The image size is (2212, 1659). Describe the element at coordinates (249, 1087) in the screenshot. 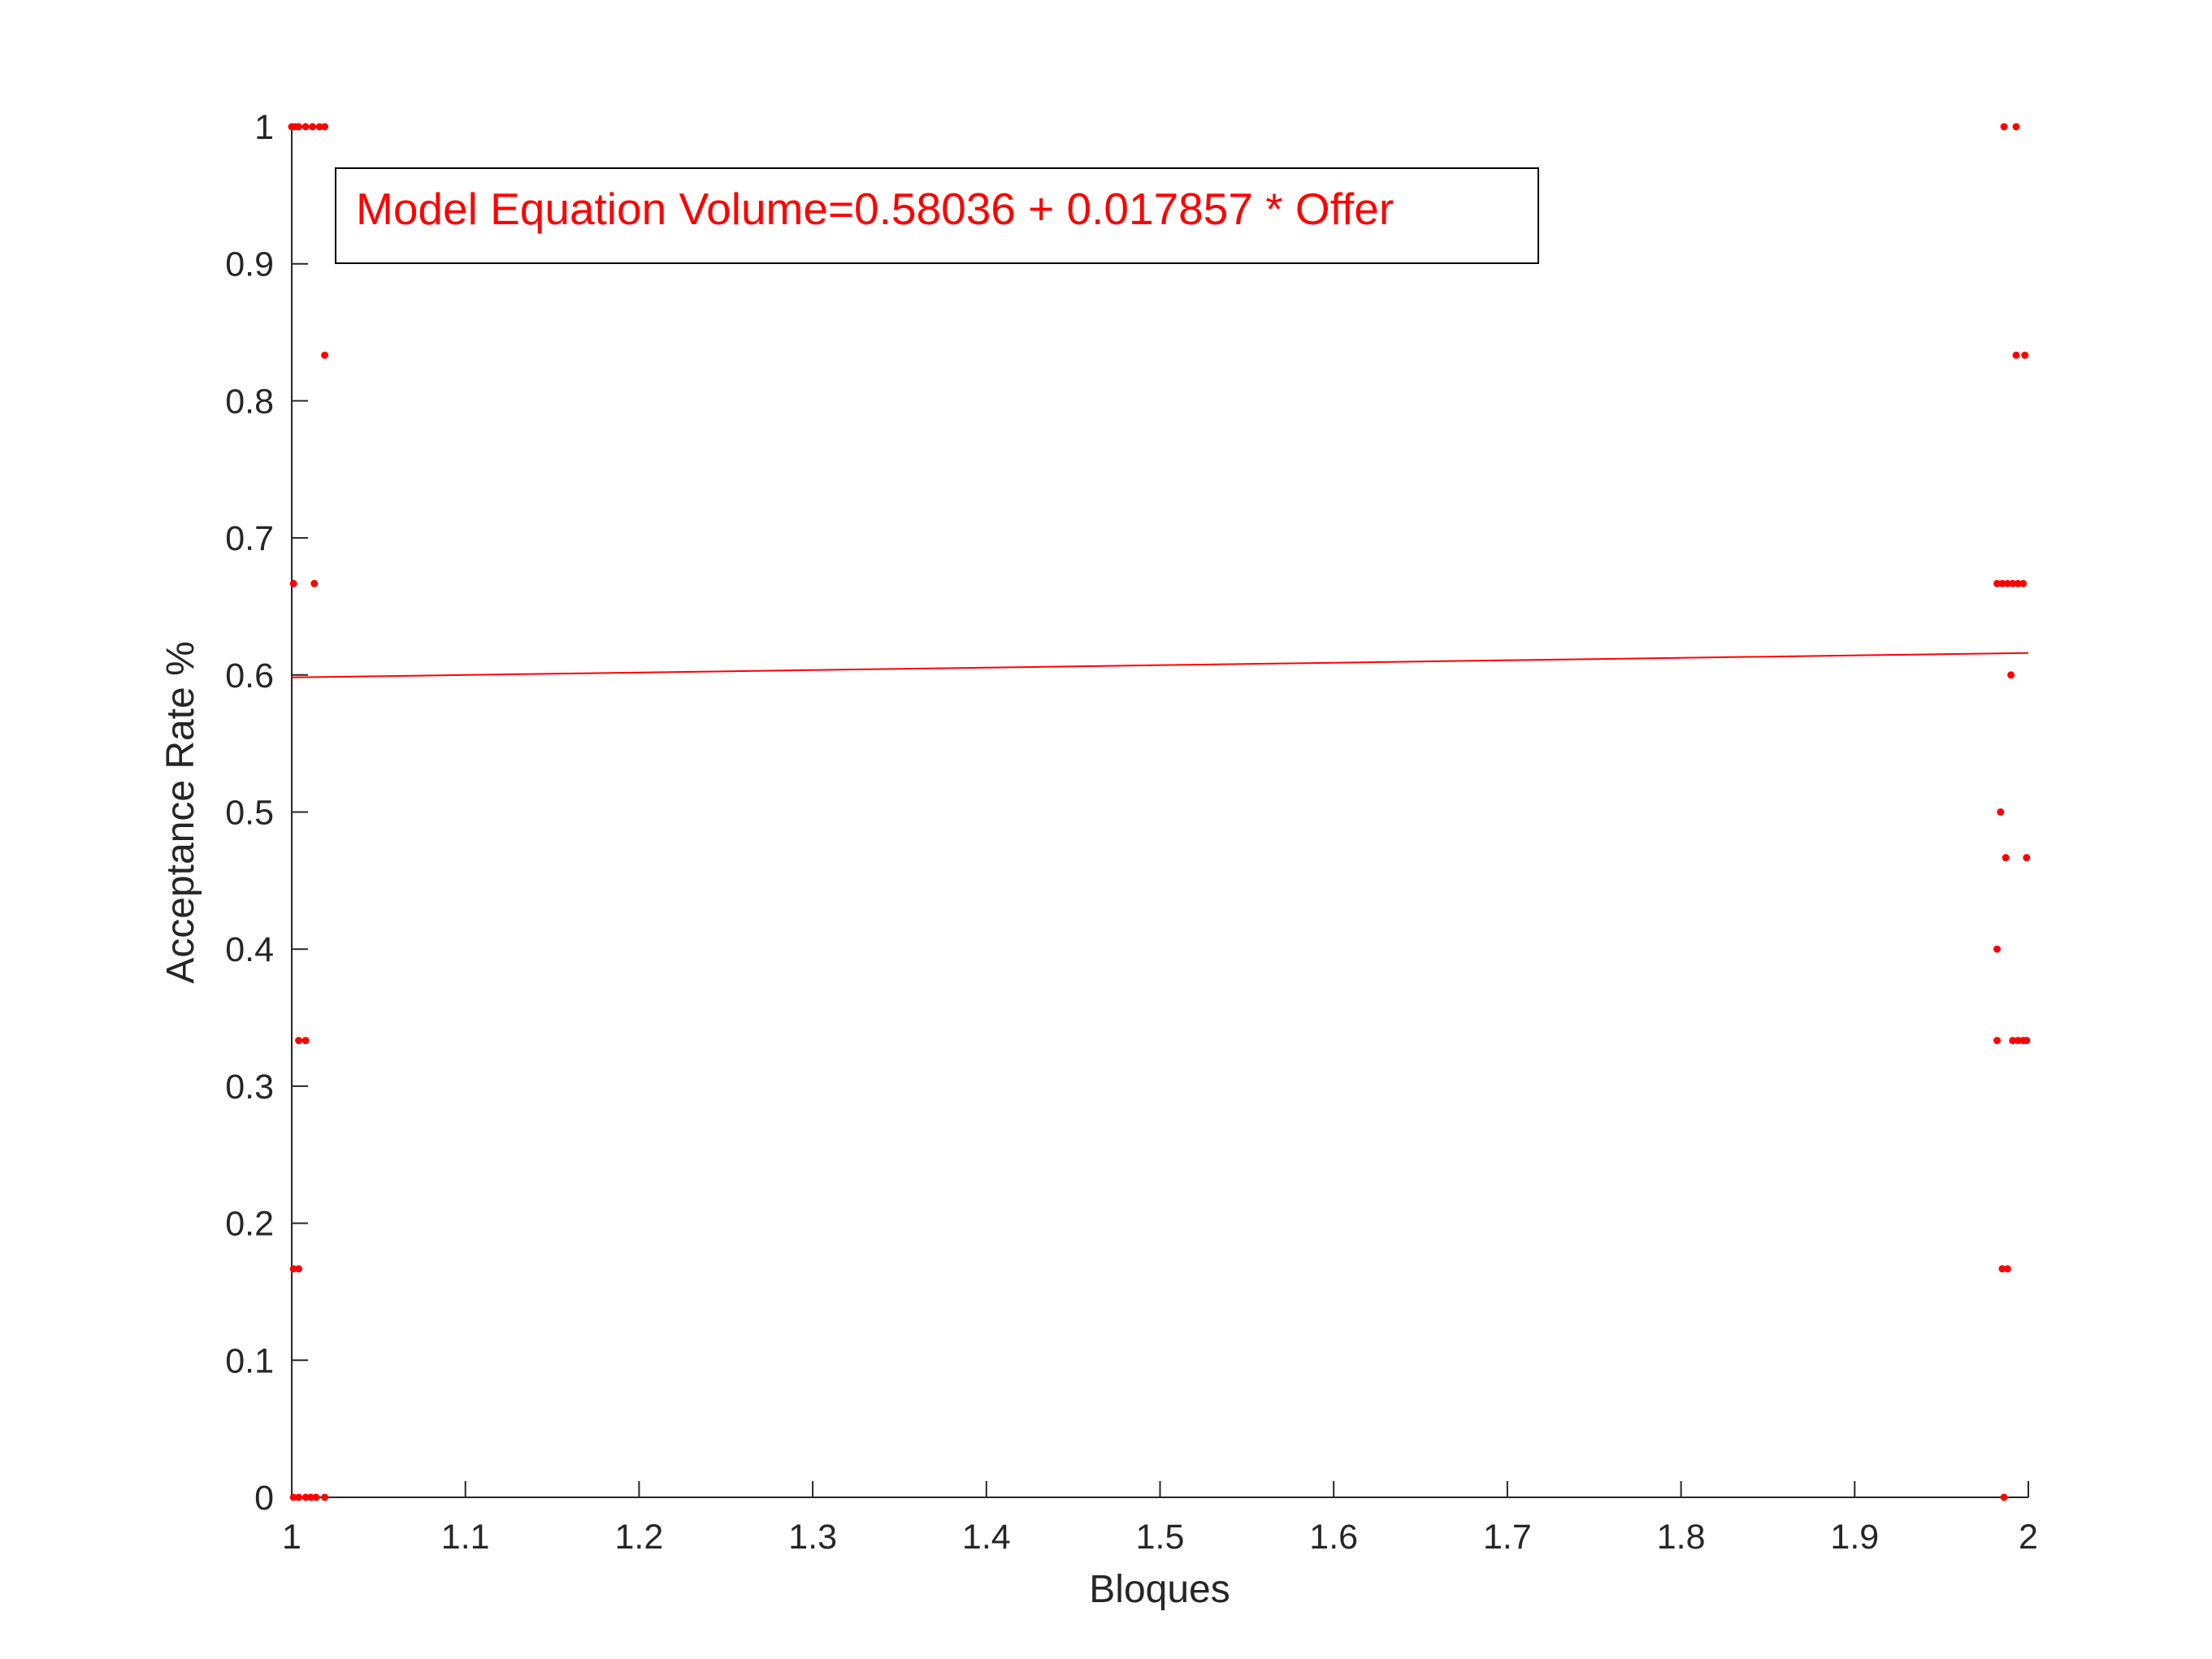

I see `y-tick-label: 0.3` at that location.